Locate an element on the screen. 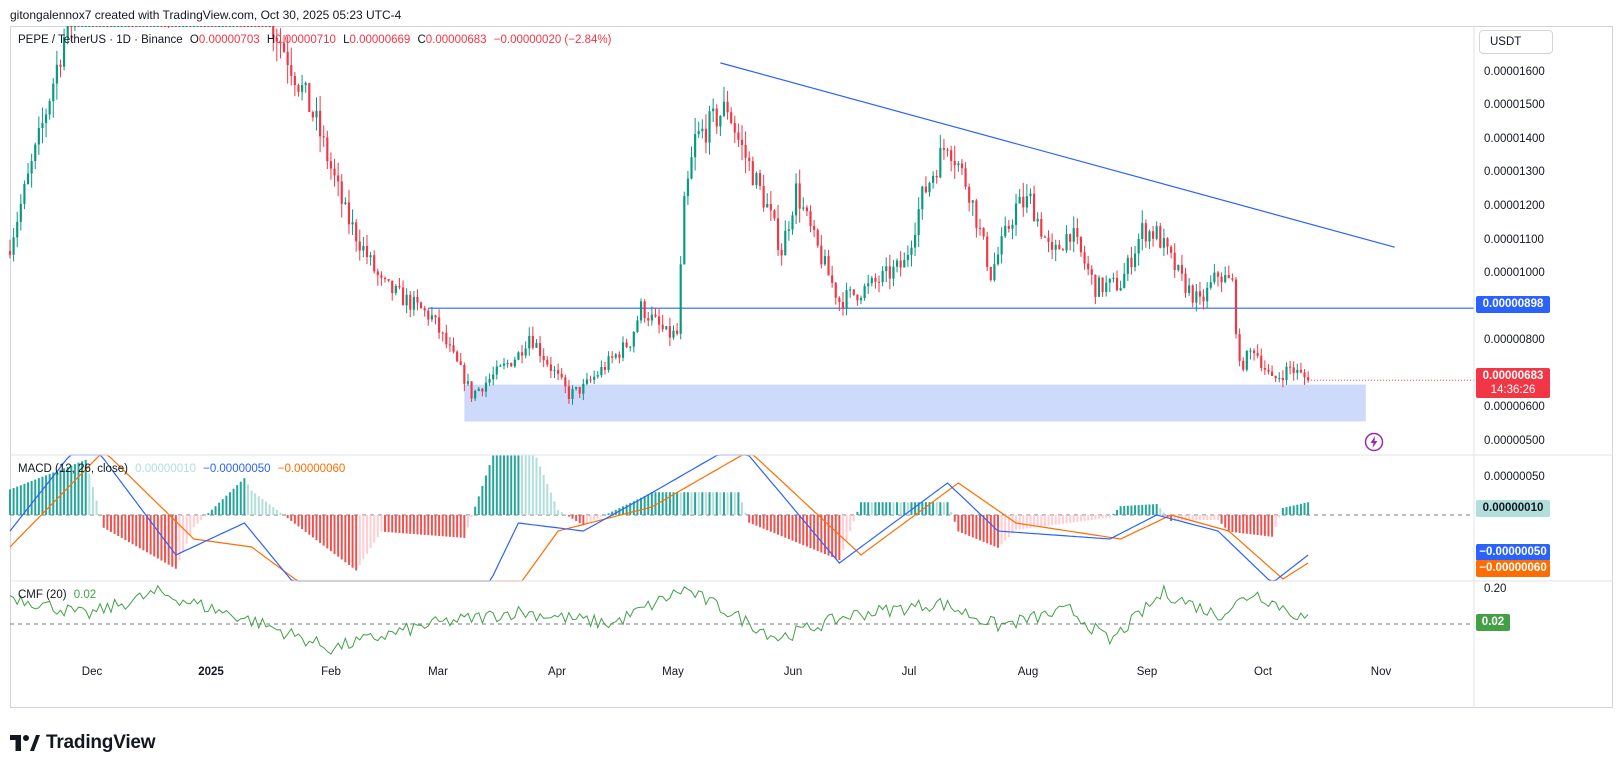  macd-axis-tick: 0.00000050 is located at coordinates (1514, 477).